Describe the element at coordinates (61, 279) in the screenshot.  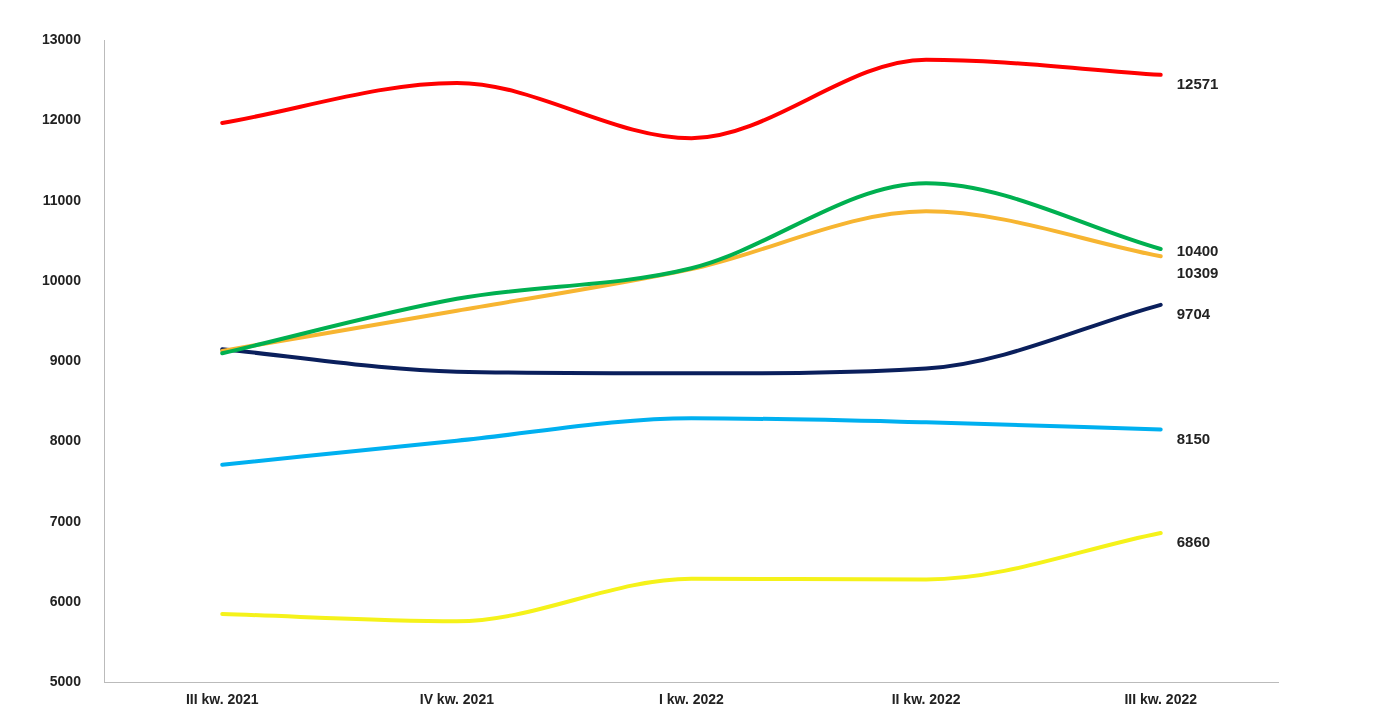
I see `y-tick-label: 10000` at that location.